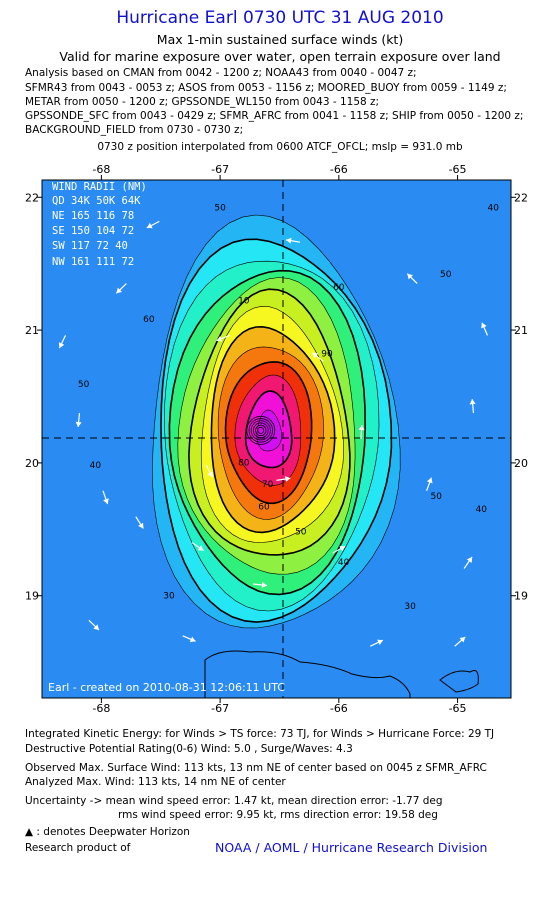 This screenshot has width=560, height=915. Describe the element at coordinates (93, 262) in the screenshot. I see `wind-radii-row: NW 161 111 72` at that location.